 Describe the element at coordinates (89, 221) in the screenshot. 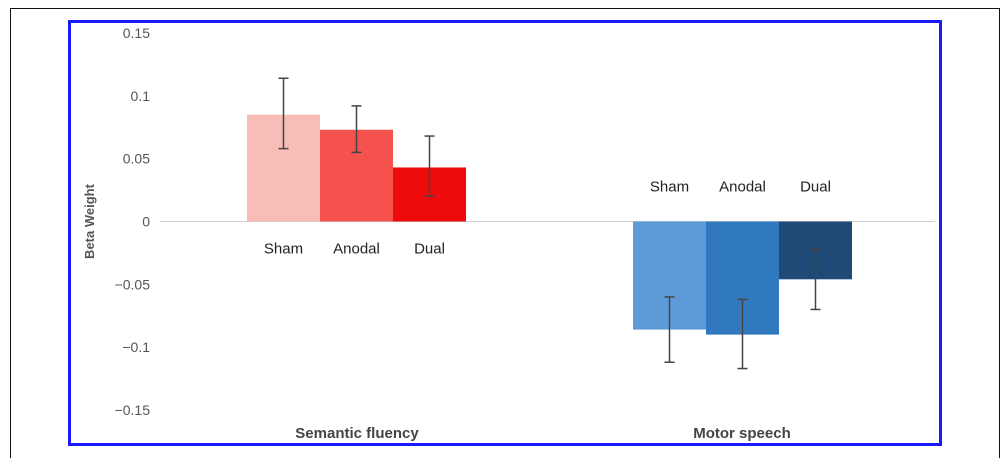

I see `y-axis-title: Beta Weight` at that location.